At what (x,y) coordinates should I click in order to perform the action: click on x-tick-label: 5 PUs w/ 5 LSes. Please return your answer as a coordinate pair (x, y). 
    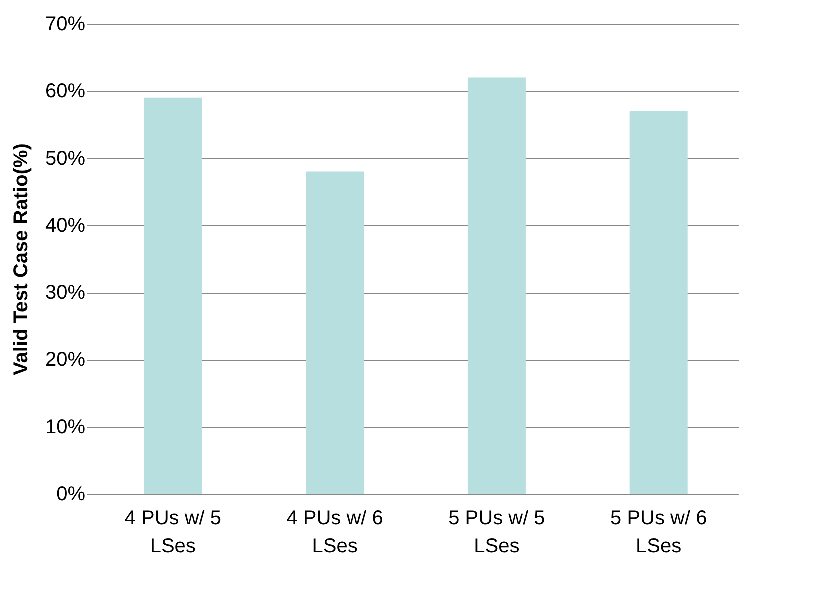
    Looking at the image, I should click on (497, 533).